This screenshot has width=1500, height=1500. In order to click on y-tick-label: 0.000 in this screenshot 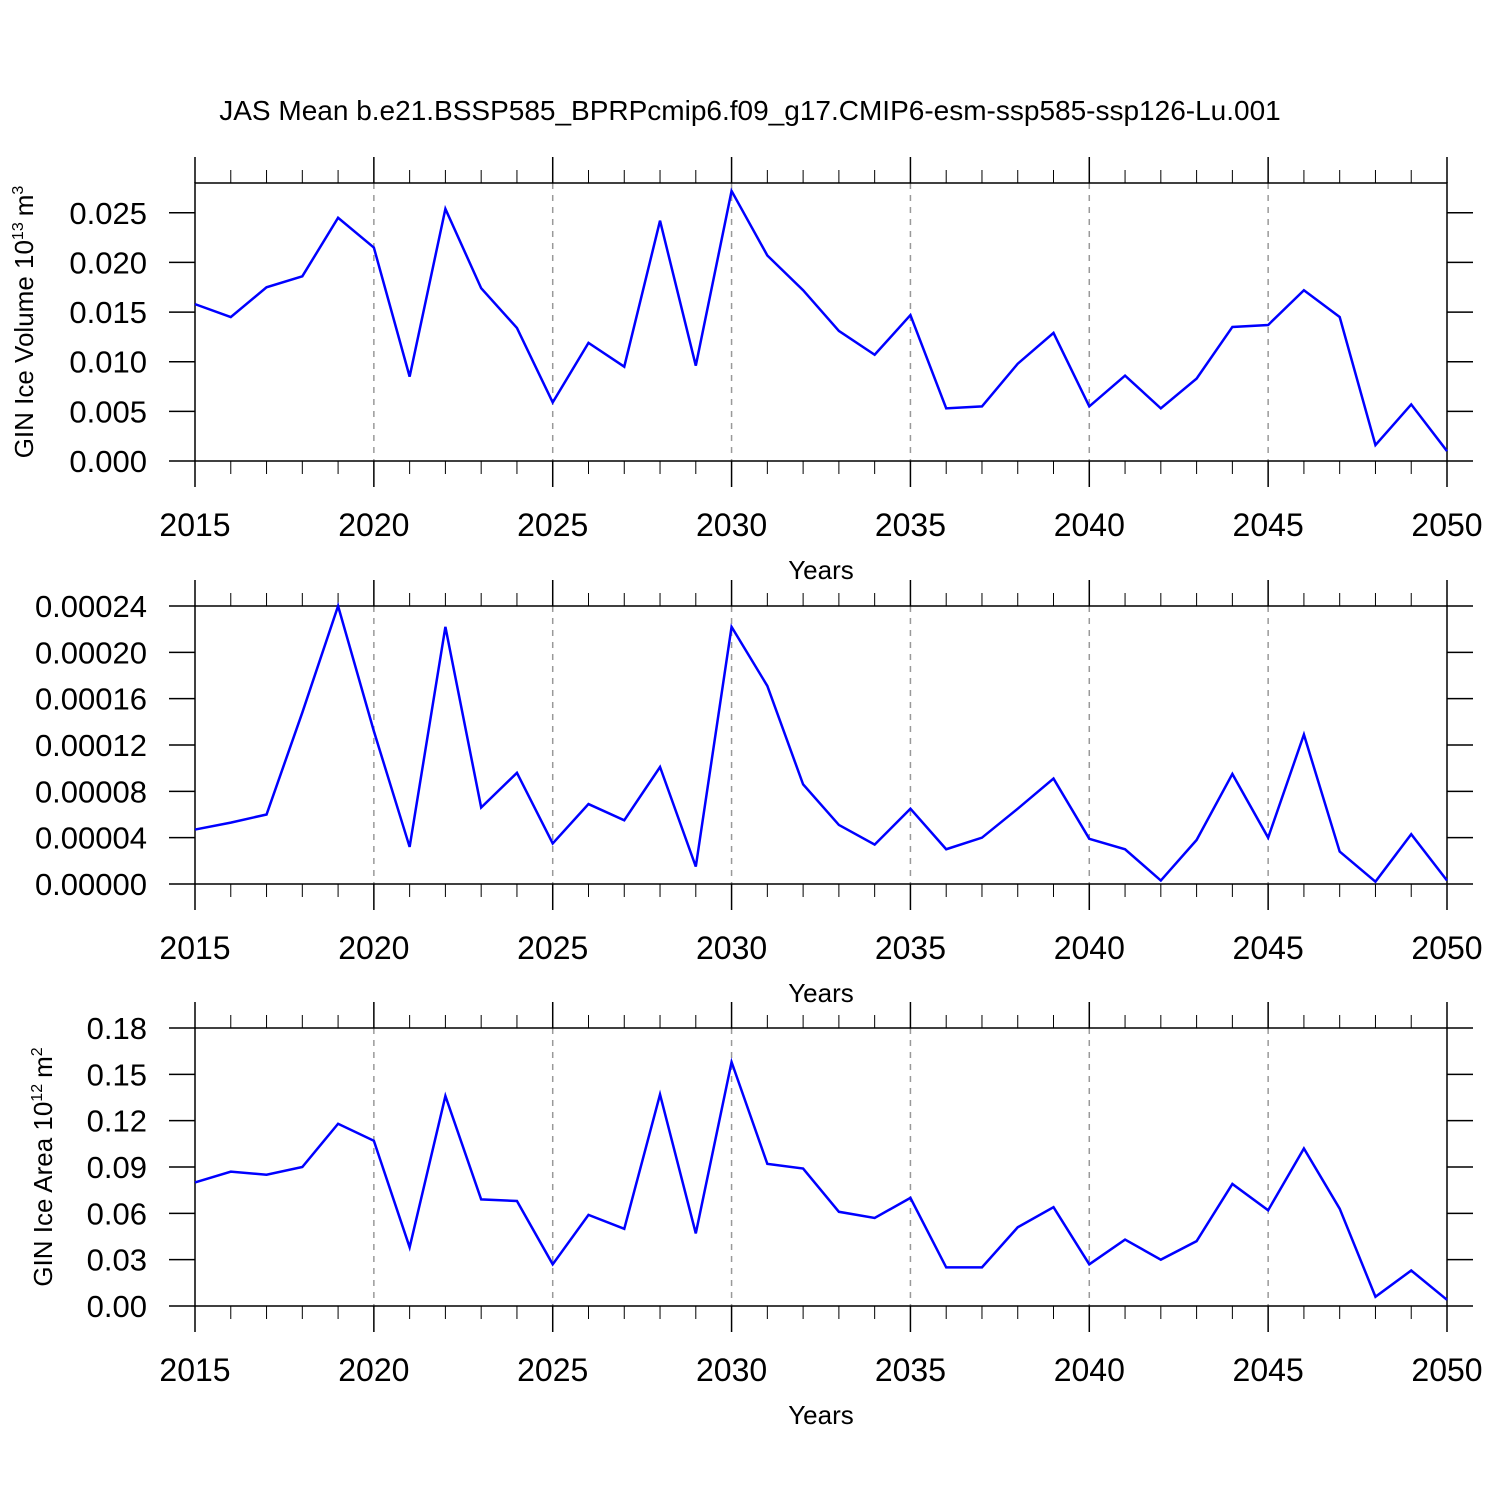, I will do `click(108, 461)`.